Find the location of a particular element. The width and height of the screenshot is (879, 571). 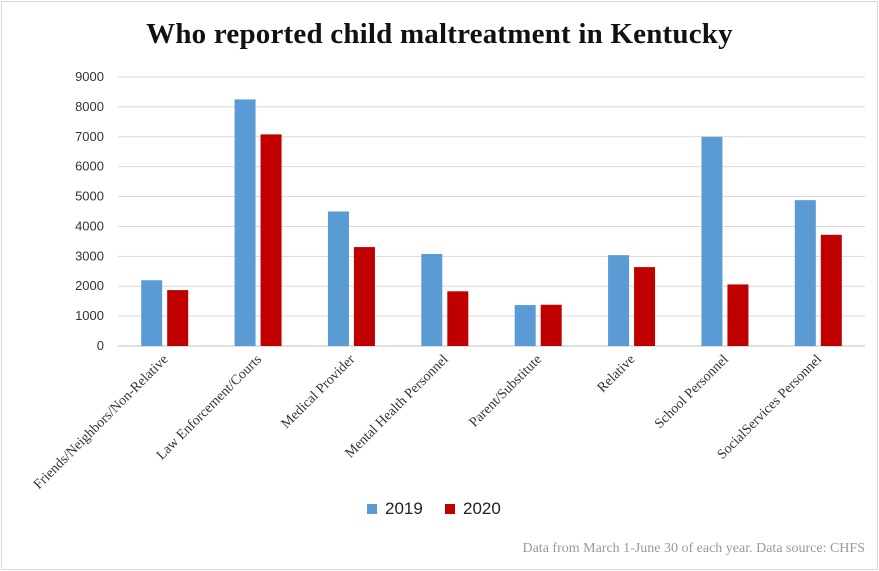

x-tick-label: SocialServices Personnel is located at coordinates (770, 407).